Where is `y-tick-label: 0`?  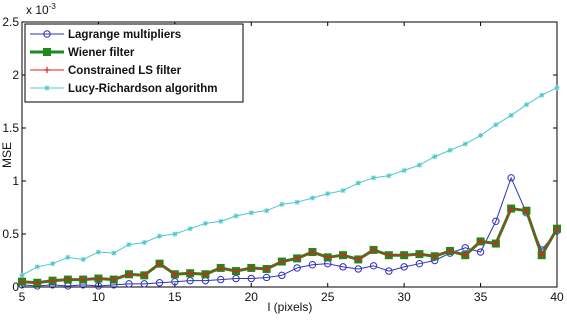 y-tick-label: 0 is located at coordinates (15, 287).